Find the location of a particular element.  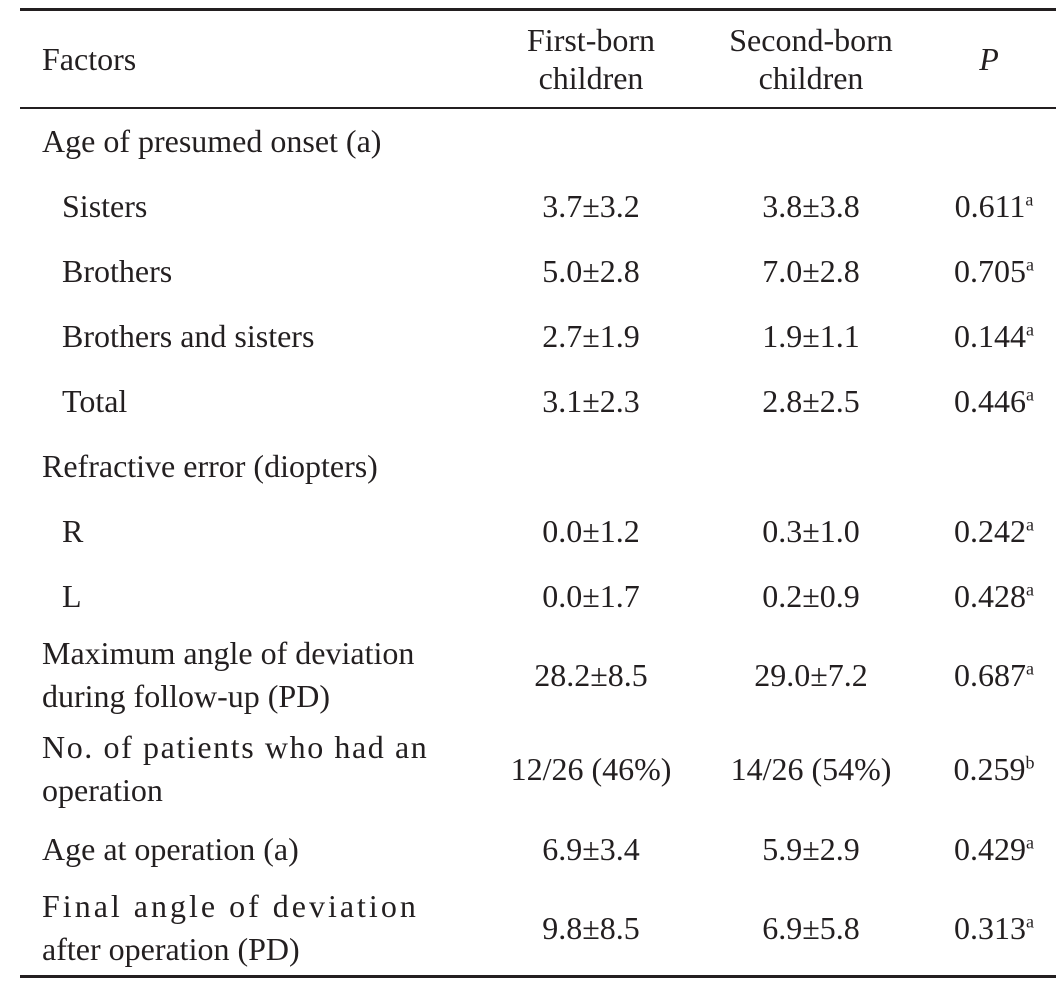

cell-p-value: 0.242a is located at coordinates (989, 530).